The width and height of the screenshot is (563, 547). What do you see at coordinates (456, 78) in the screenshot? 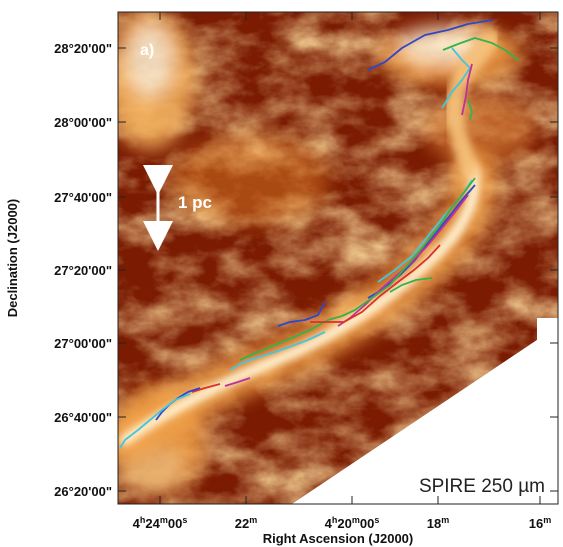
I see `filament-cyan-top` at bounding box center [456, 78].